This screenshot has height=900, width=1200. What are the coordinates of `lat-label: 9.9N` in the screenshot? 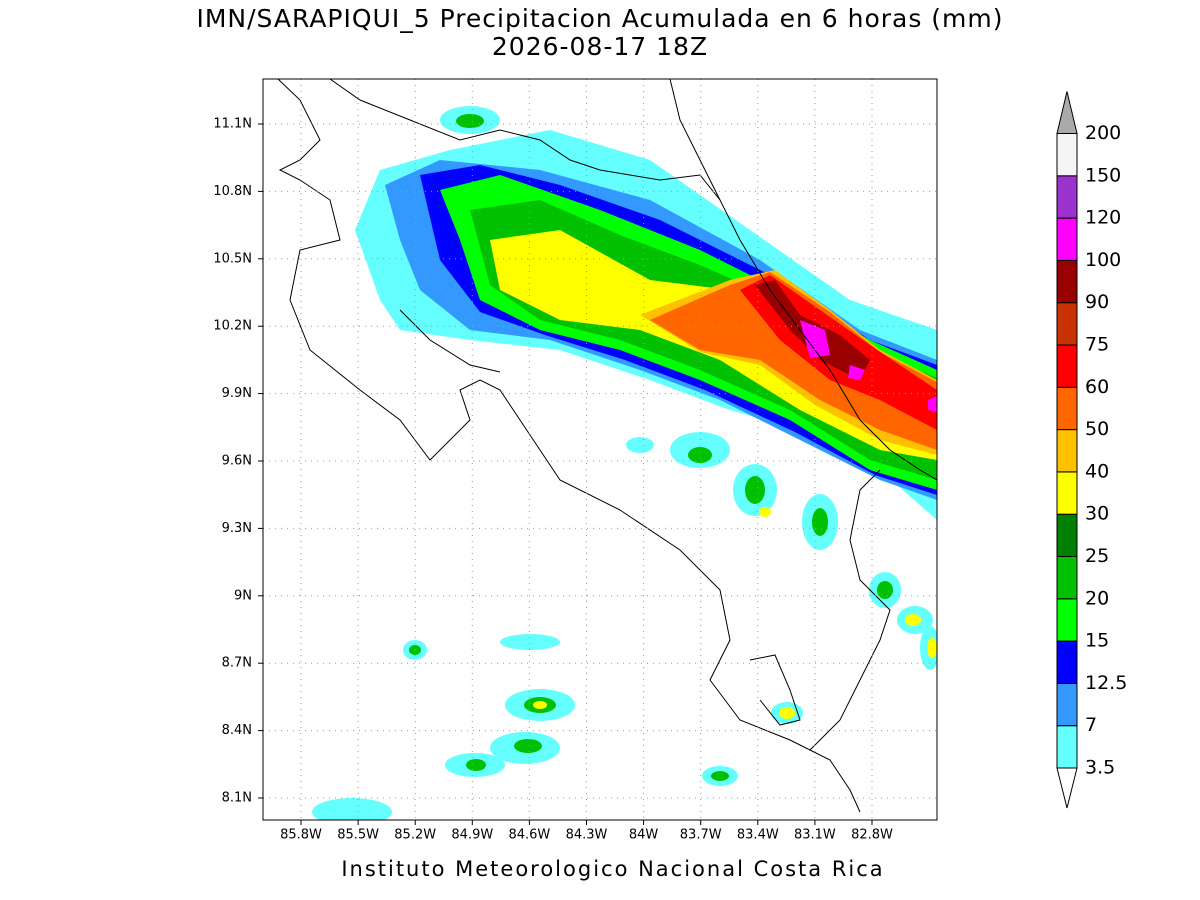 It's located at (237, 393).